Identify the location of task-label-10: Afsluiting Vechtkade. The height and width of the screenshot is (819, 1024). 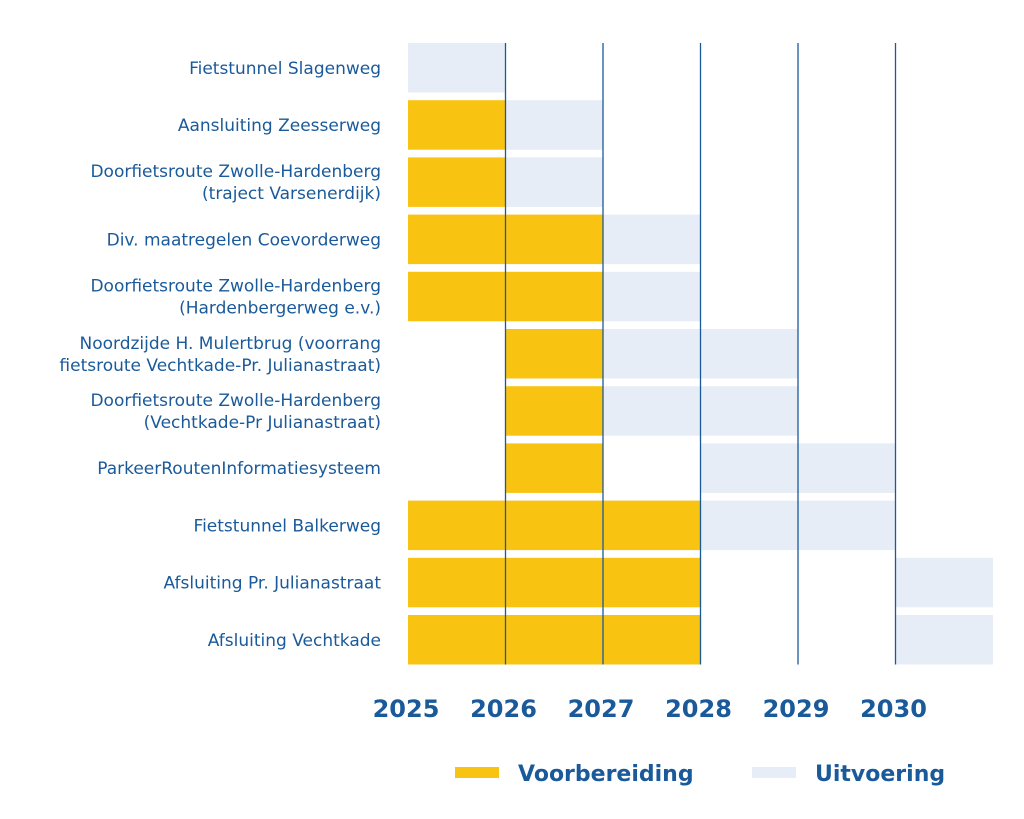
(294, 641).